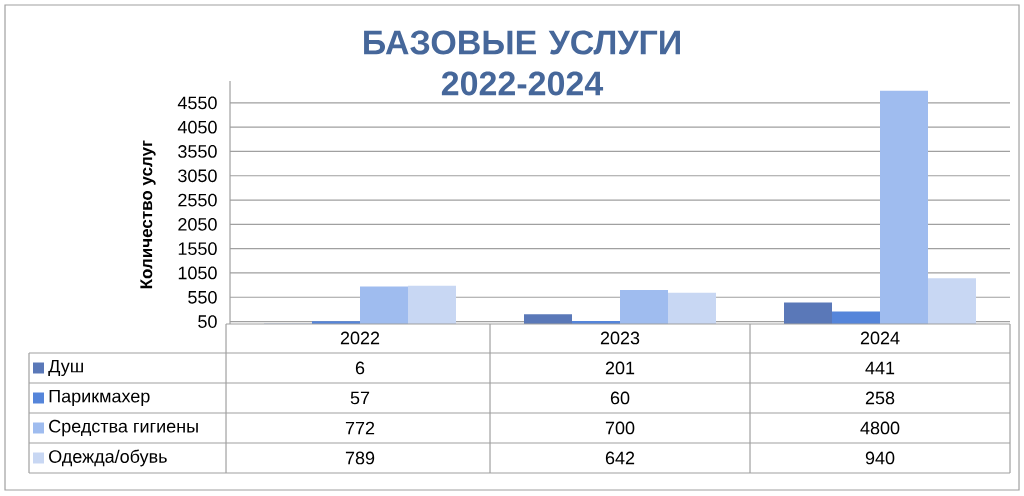 Image resolution: width=1024 pixels, height=496 pixels. I want to click on y-tick-label: 1050, so click(197, 273).